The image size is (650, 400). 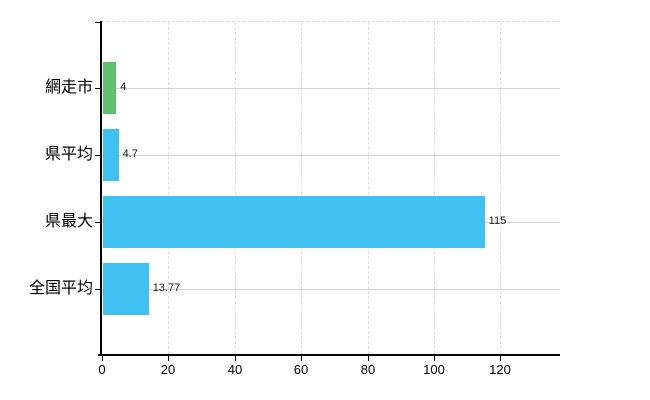 I want to click on category-label: 網走市, so click(x=68, y=87).